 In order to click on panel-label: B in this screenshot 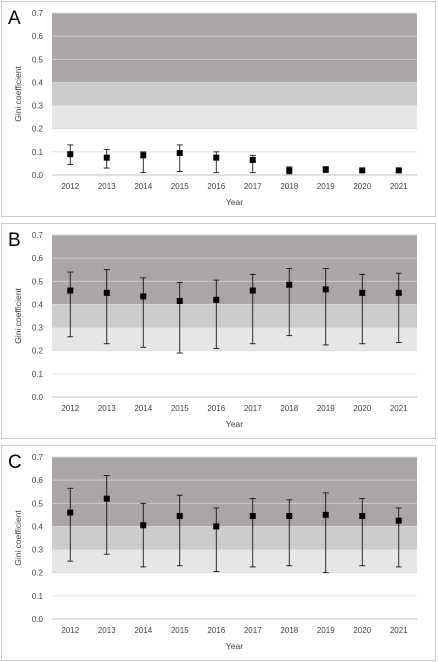, I will do `click(14, 240)`.